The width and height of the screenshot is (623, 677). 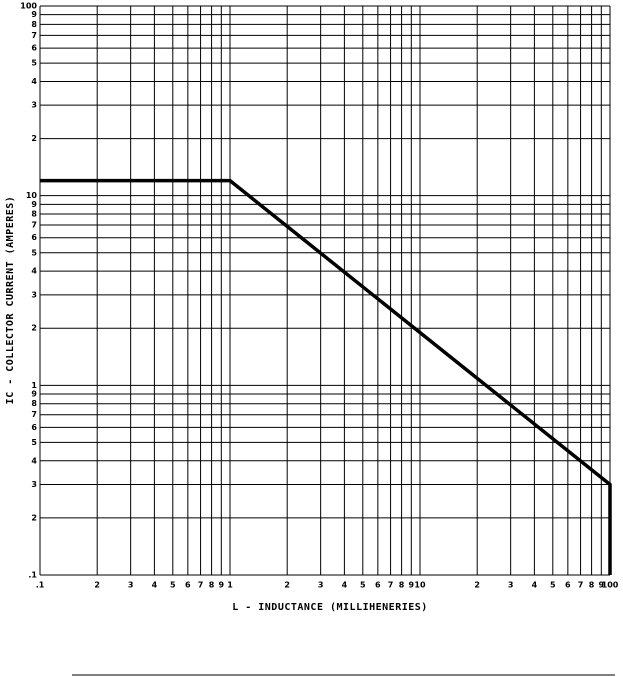 I want to click on y-tick-label: 10, so click(x=32, y=195).